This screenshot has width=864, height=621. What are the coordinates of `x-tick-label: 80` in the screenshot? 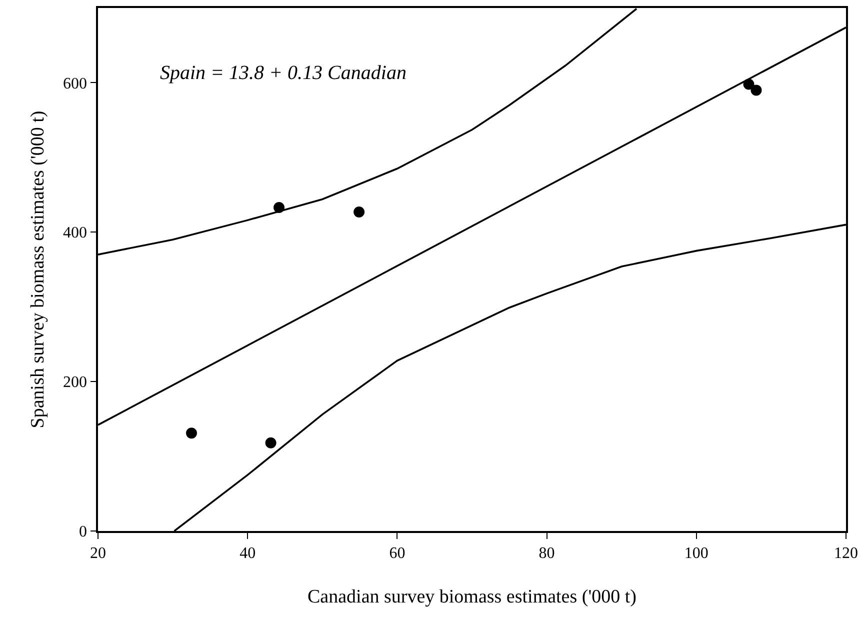 It's located at (546, 553).